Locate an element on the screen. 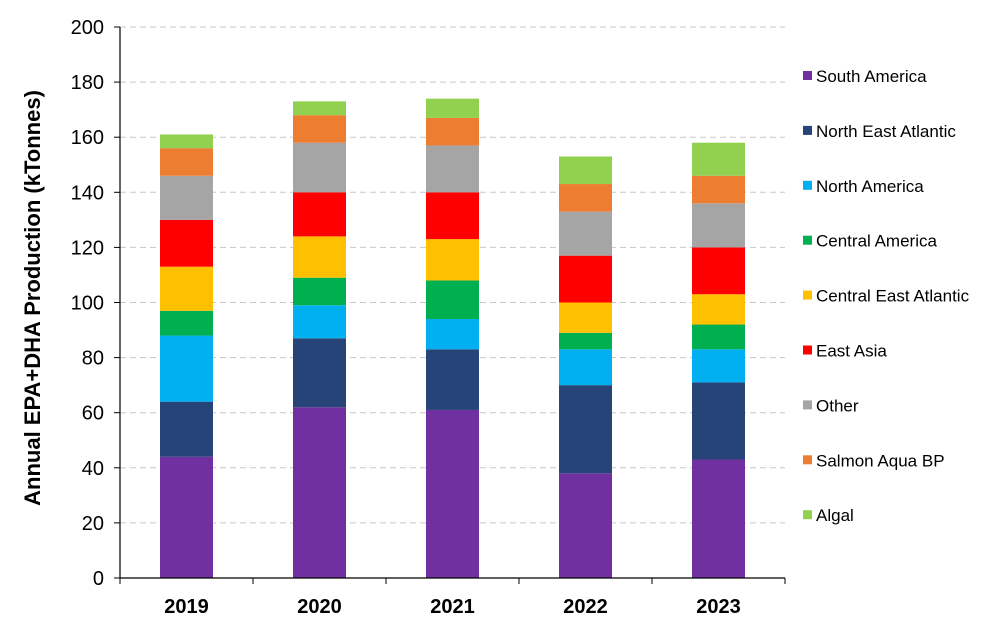 This screenshot has width=996, height=621. y-tick-label: 0 is located at coordinates (98, 579).